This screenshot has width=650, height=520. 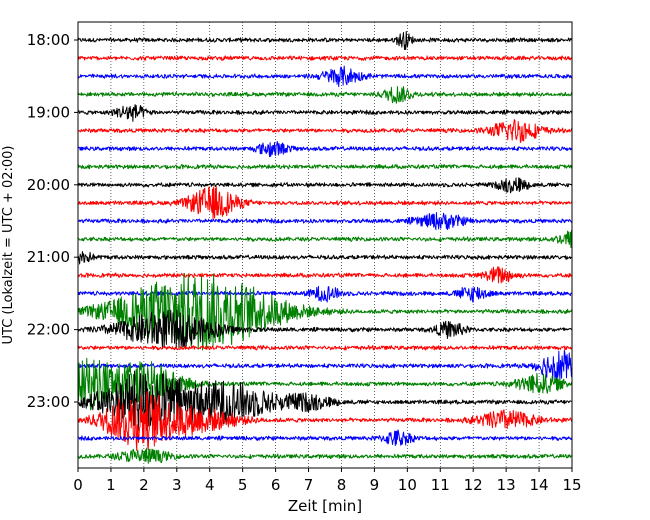 I want to click on x-tick-label: 14, so click(x=539, y=485).